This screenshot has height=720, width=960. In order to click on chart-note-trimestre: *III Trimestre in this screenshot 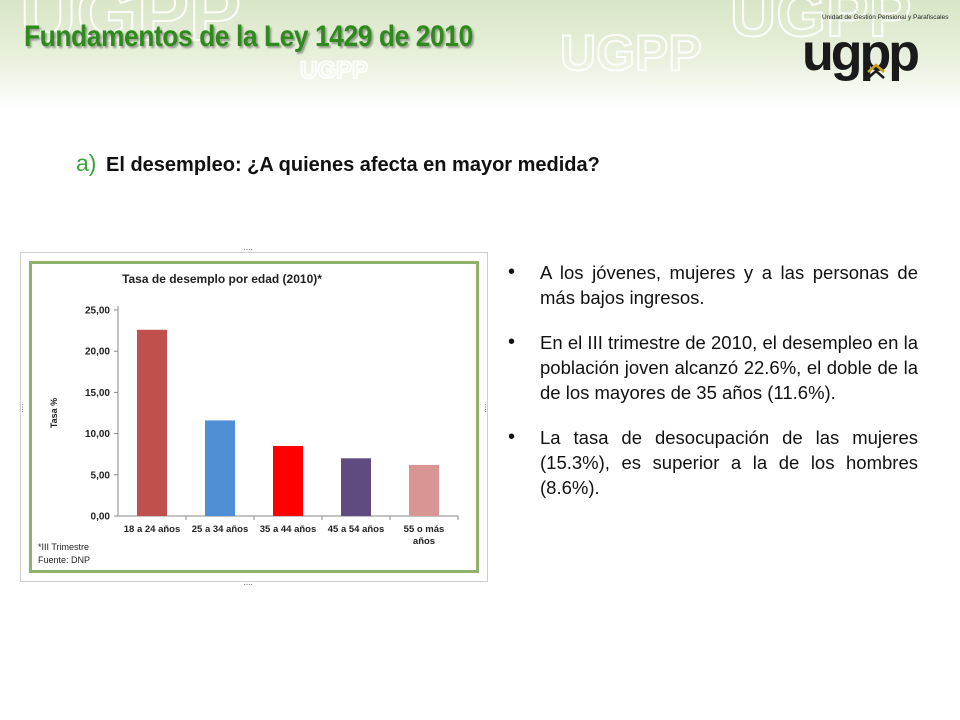, I will do `click(64, 547)`.